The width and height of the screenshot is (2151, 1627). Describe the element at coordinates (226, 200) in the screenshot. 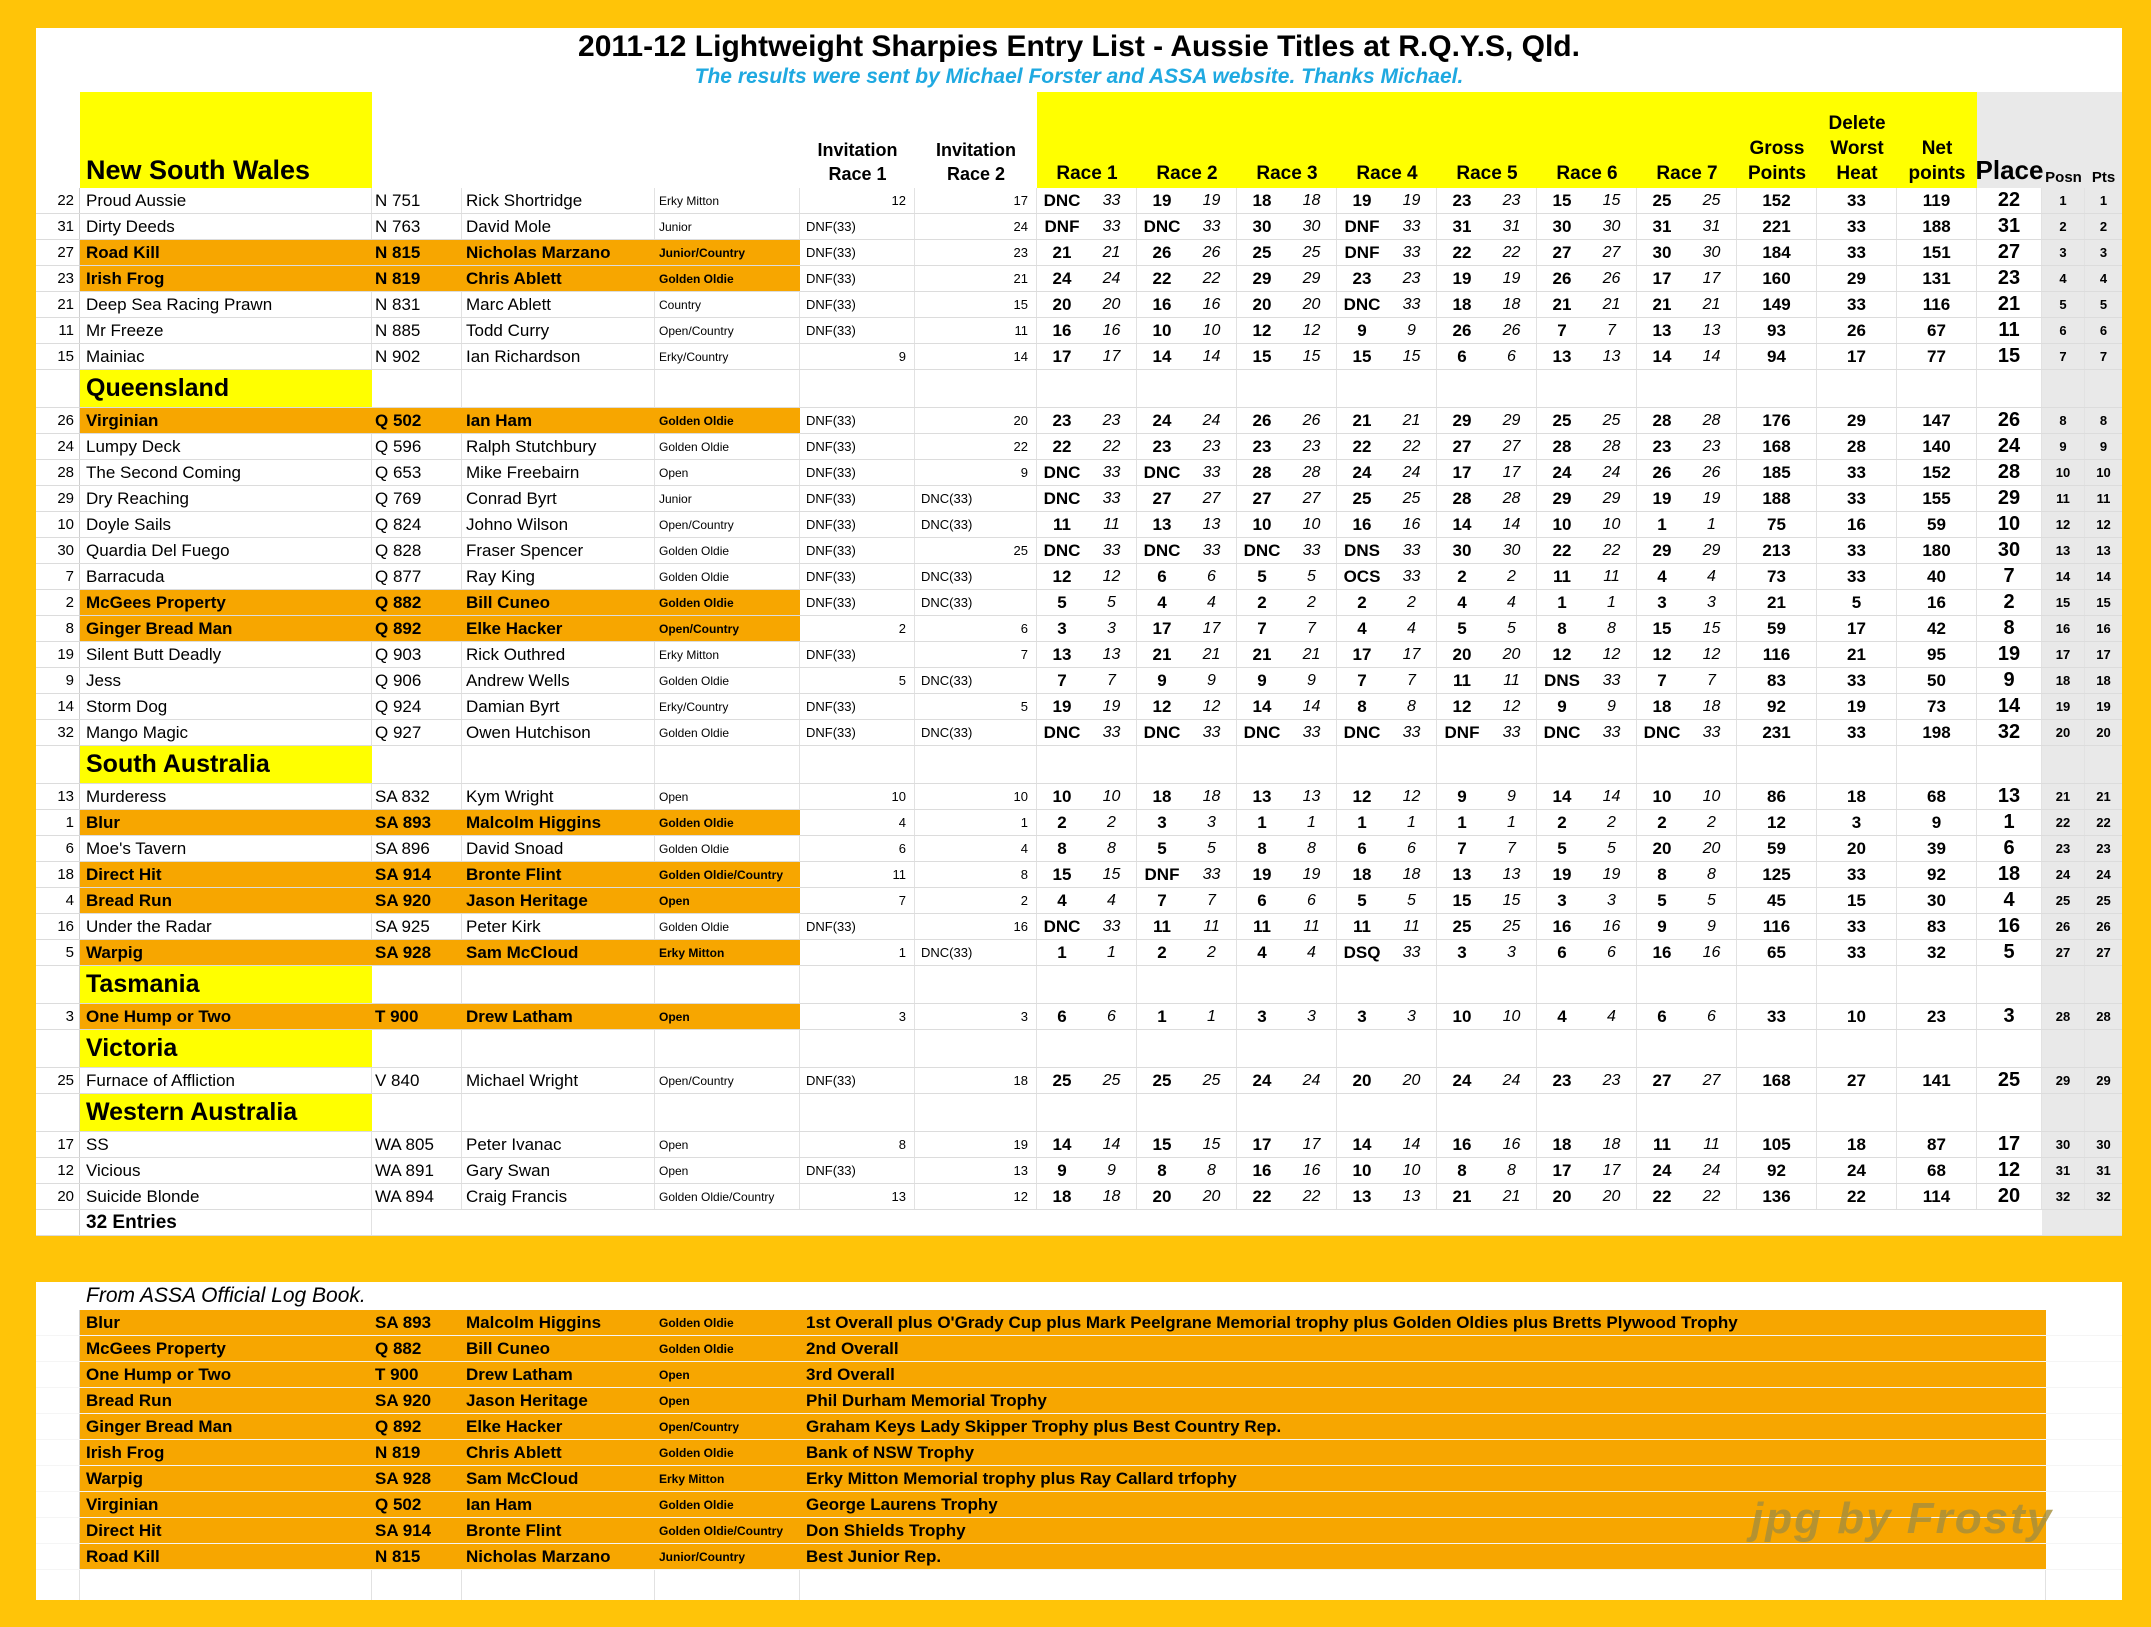

I see `boat-name-cell: Proud Aussie` at that location.